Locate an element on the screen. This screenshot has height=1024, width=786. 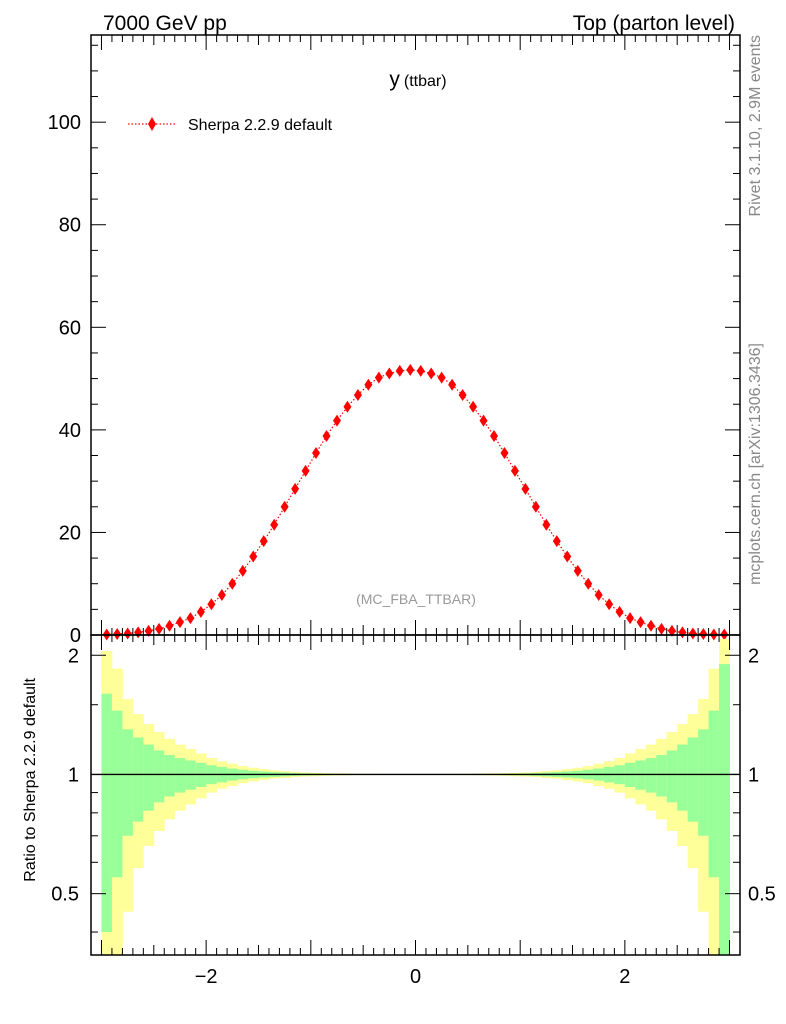
ratio-y-tick-label-right: 1 is located at coordinates (753, 775).